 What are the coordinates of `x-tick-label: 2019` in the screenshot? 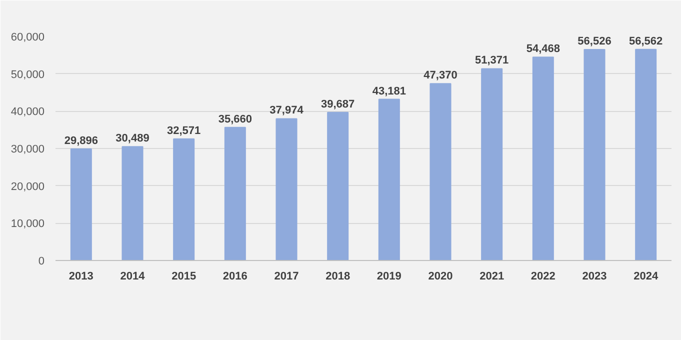 It's located at (389, 276).